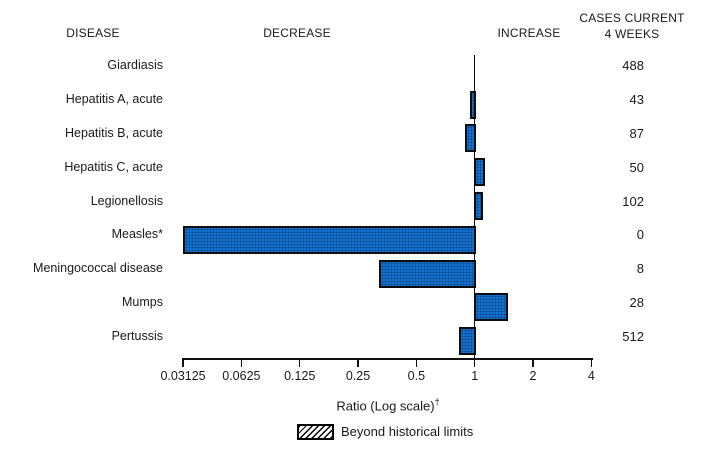 This screenshot has width=712, height=450. What do you see at coordinates (137, 335) in the screenshot?
I see `disease-label: Pertussis` at bounding box center [137, 335].